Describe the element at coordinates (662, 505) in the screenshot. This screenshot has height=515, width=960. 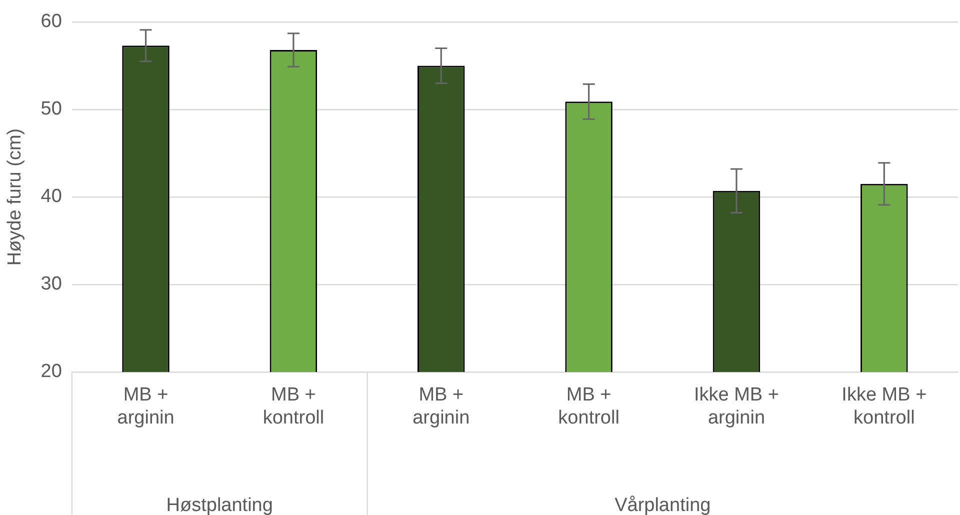
I see `text: Vårplanting` at that location.